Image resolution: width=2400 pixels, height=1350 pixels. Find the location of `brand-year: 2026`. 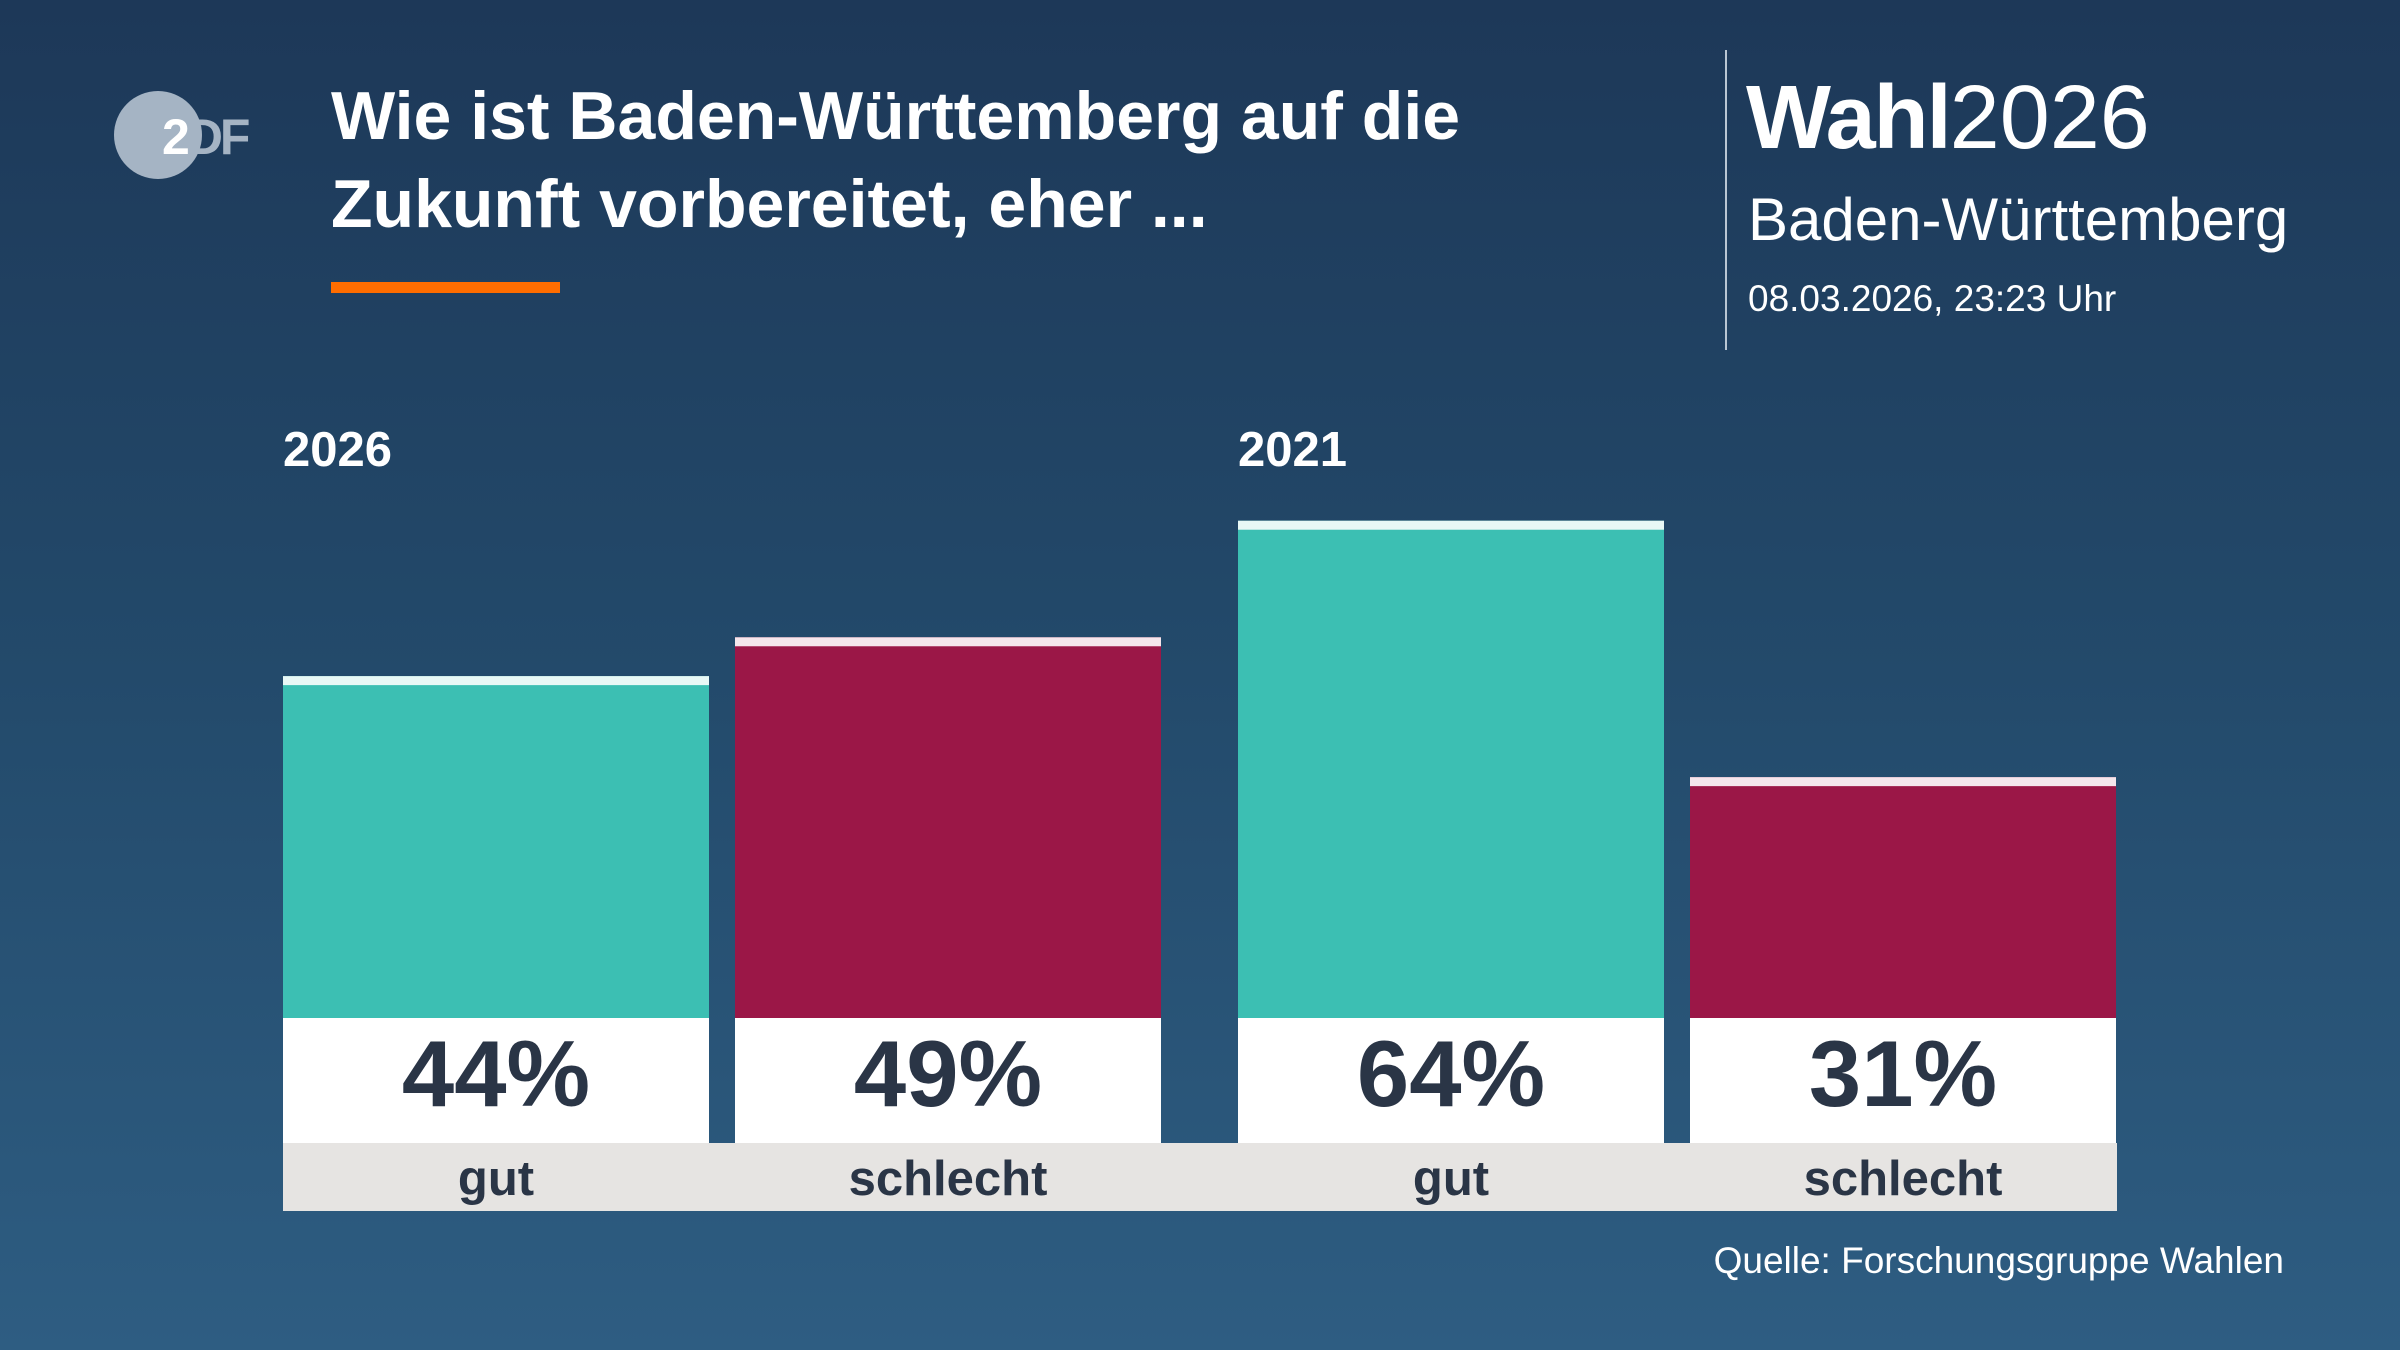

brand-year: 2026 is located at coordinates (2049, 118).